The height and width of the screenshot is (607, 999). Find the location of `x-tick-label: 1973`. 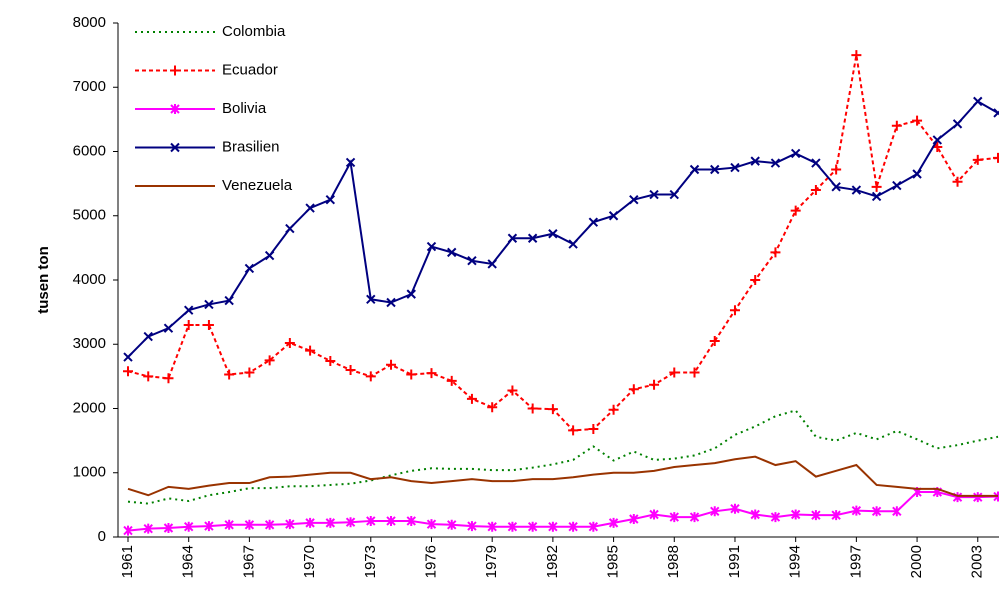

x-tick-label: 1973 is located at coordinates (370, 561).